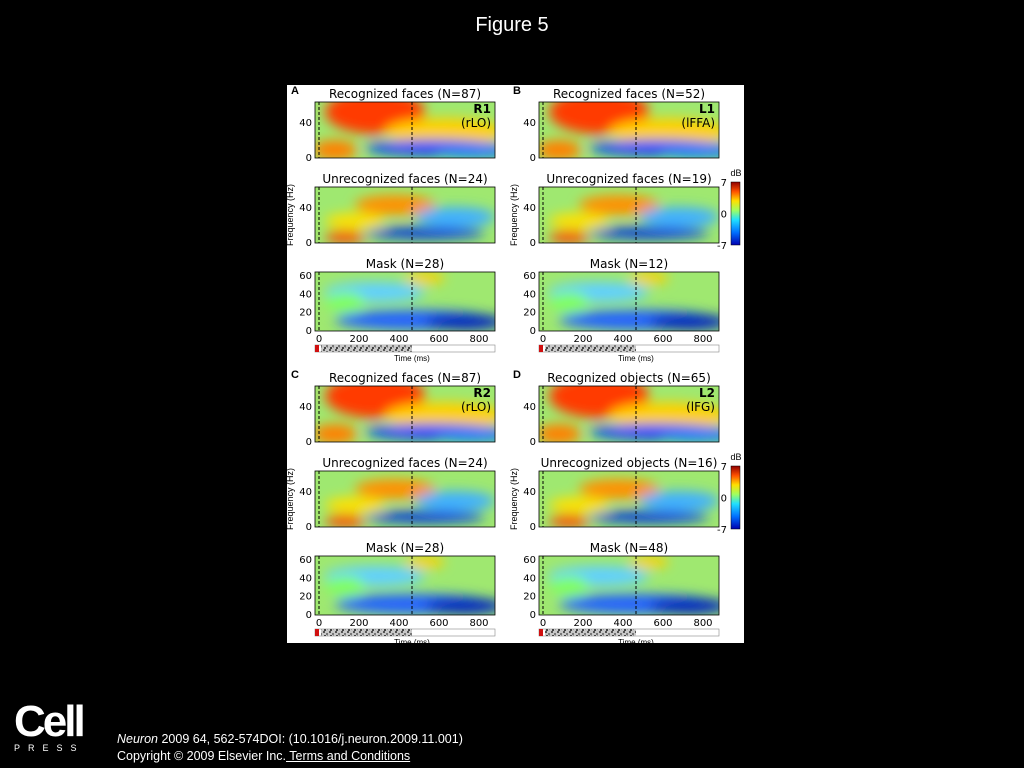 This screenshot has width=1024, height=768. I want to click on colorbar: dB7 0 -7, so click(729, 210).